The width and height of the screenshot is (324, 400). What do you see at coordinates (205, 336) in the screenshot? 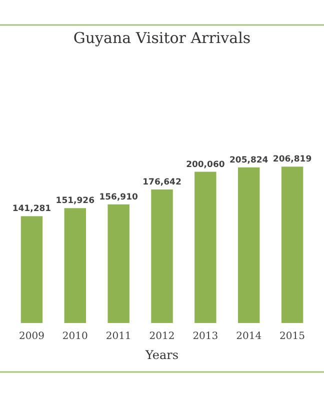
I see `x-tick-label: 2013` at bounding box center [205, 336].